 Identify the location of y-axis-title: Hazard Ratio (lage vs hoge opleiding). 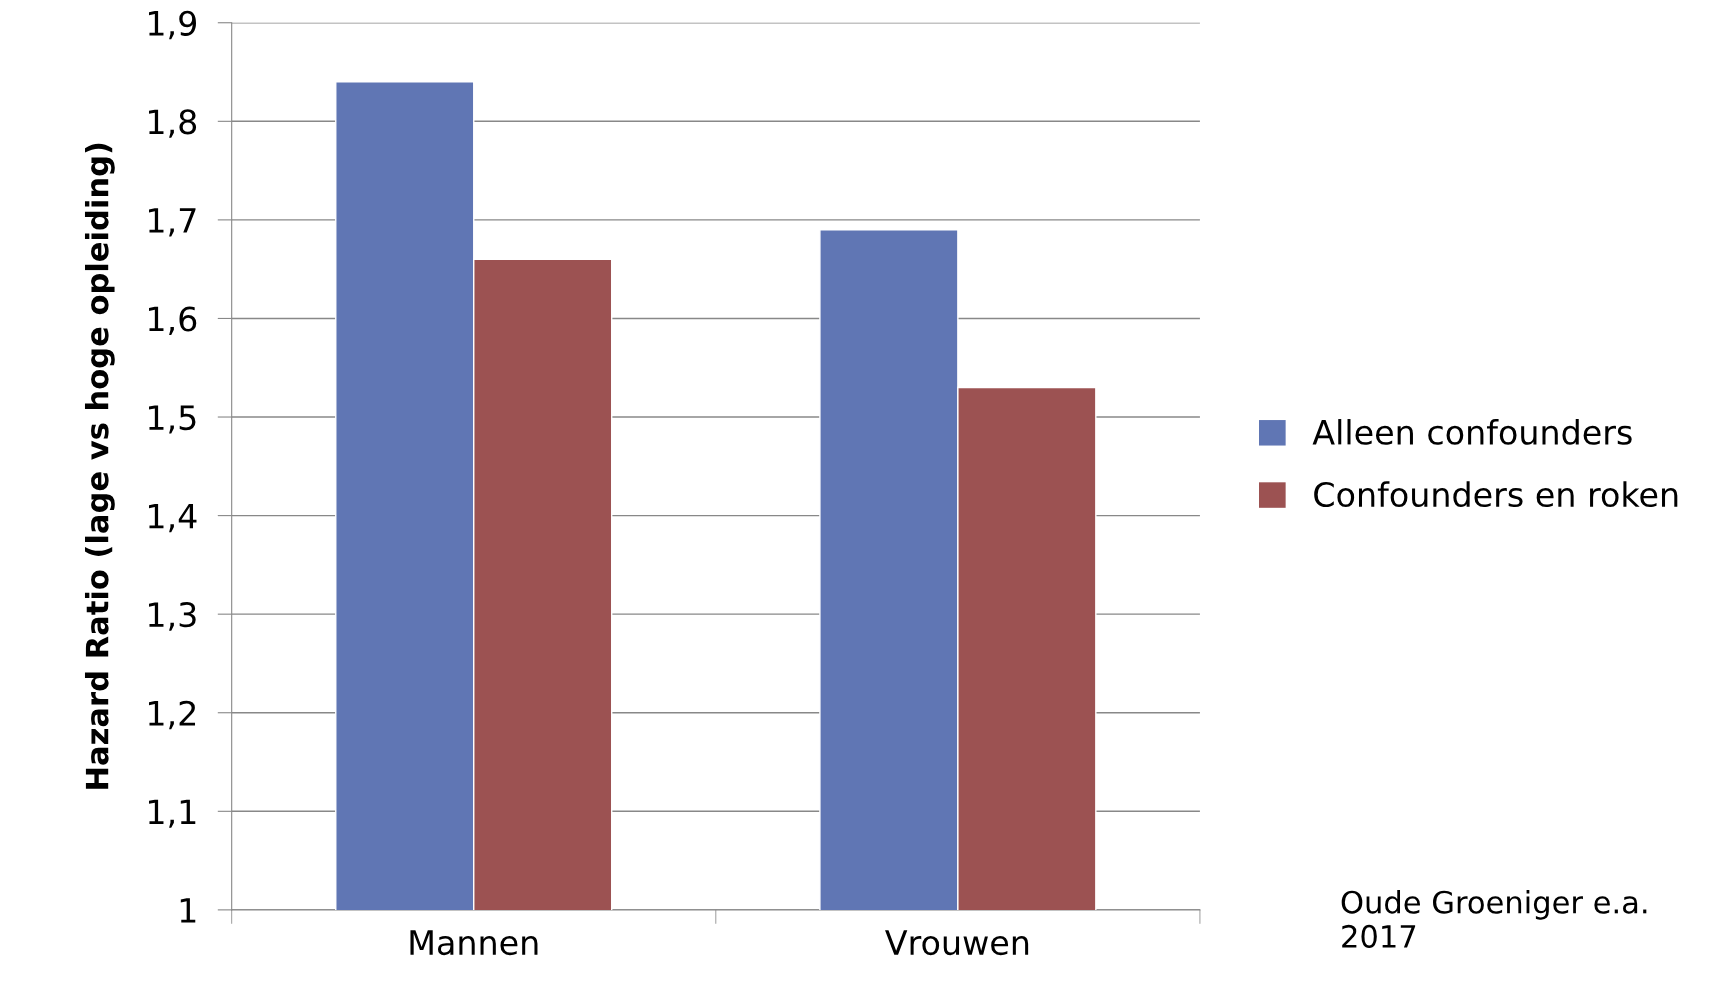
(99, 466).